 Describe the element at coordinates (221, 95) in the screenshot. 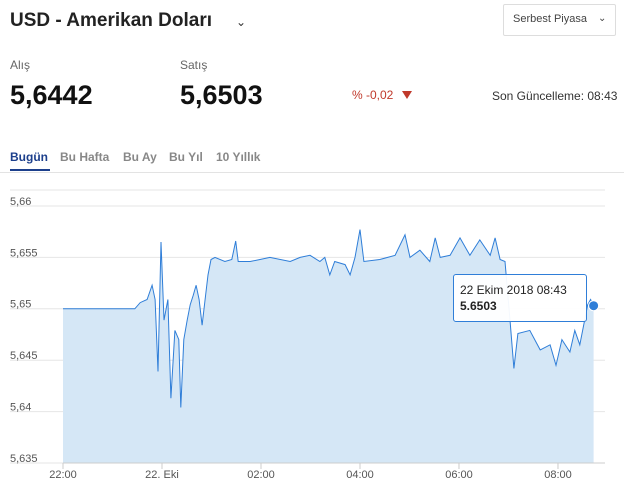

I see `sell-value: 5,6503` at that location.